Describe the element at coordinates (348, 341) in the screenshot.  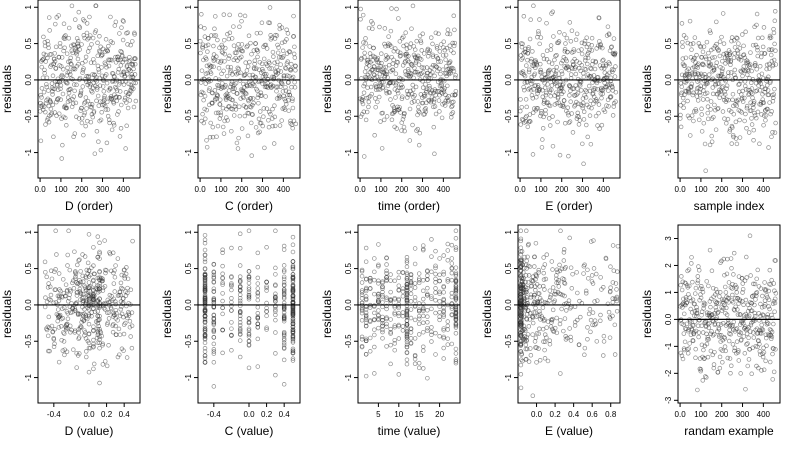
I see `y-tick-label: -0.5` at that location.